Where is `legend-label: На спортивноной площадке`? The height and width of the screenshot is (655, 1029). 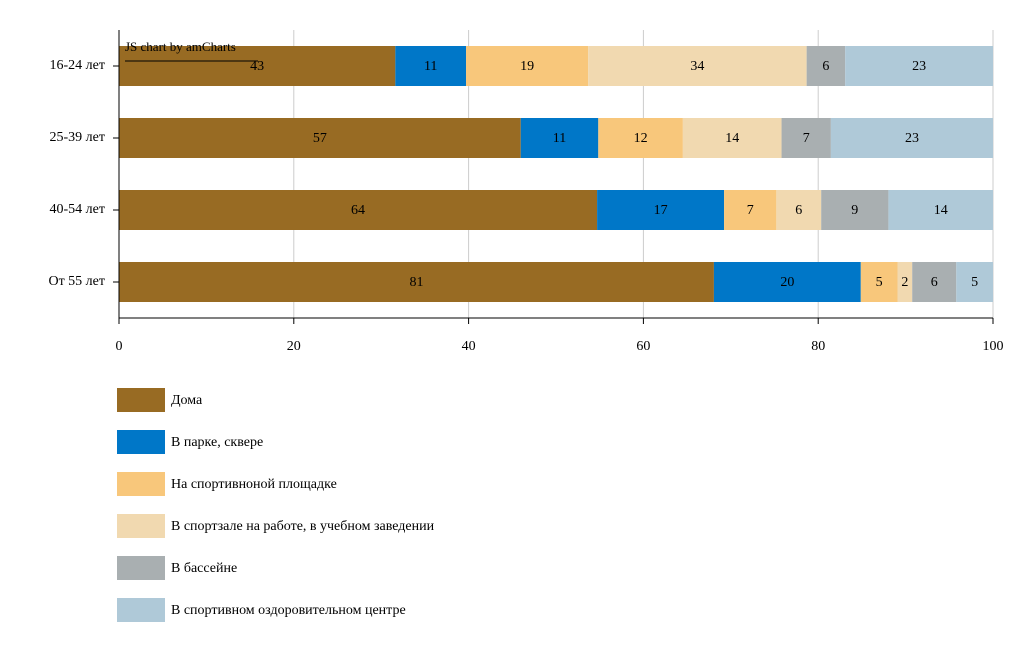
legend-label: На спортивноной площадке is located at coordinates (254, 484).